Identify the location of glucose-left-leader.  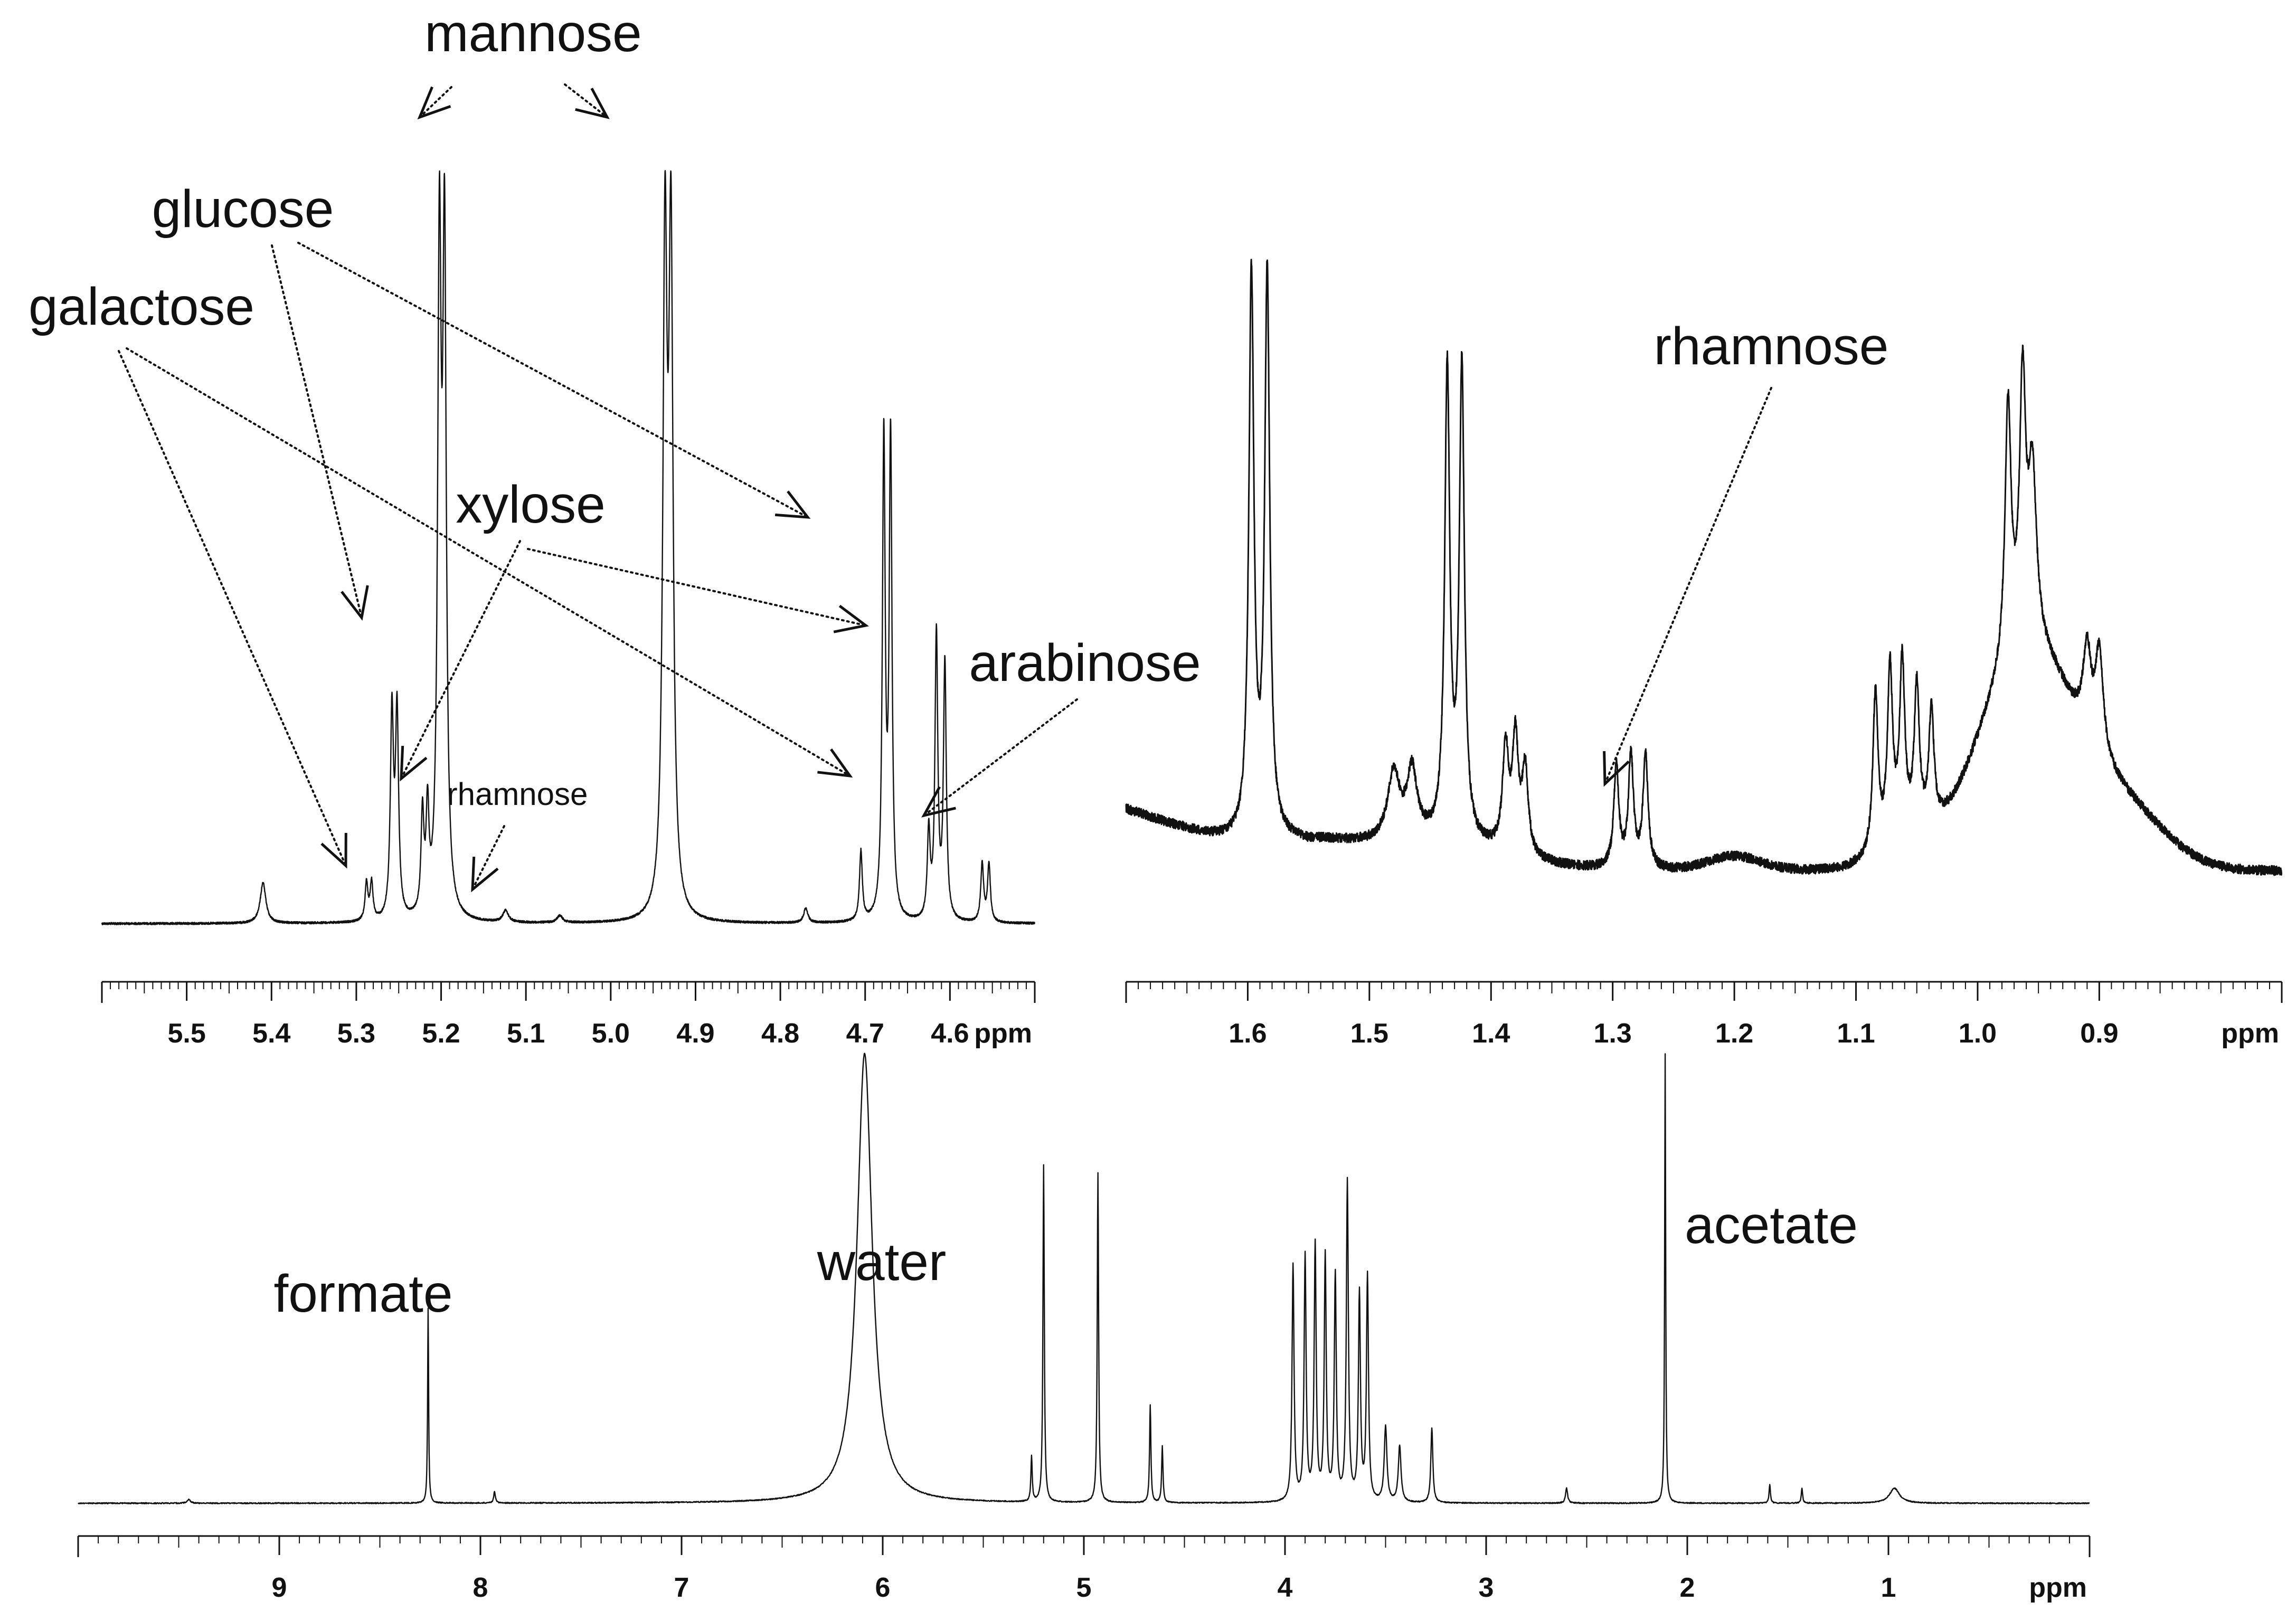
(317, 431).